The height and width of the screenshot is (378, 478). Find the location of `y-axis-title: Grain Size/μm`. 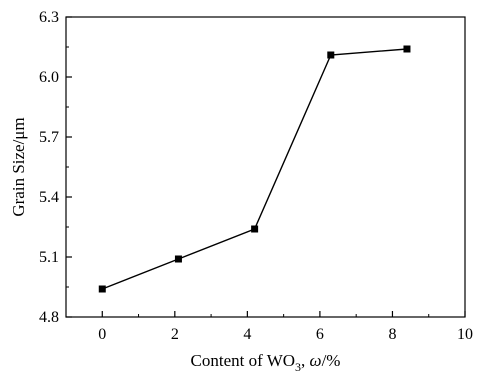

y-axis-title: Grain Size/μm is located at coordinates (18, 166).